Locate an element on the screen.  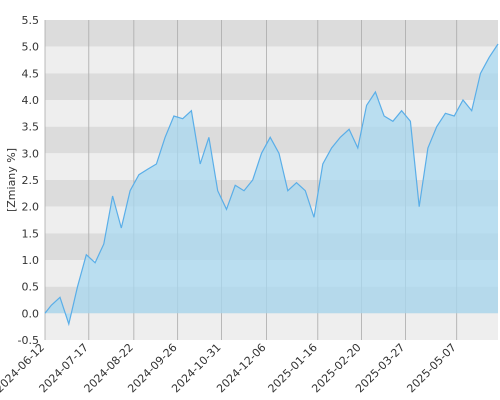
y-tick-label: 3.5 is located at coordinates (31, 127).